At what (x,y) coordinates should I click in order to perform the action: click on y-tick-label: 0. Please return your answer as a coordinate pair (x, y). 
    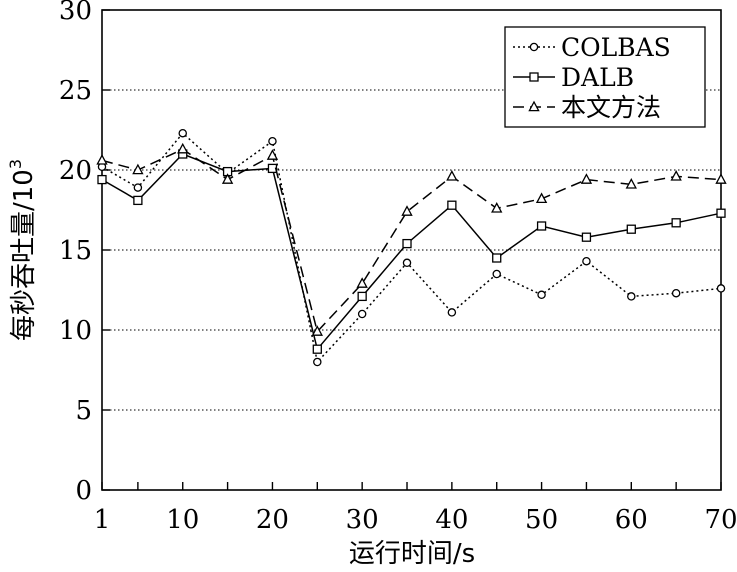
    Looking at the image, I should click on (83, 491).